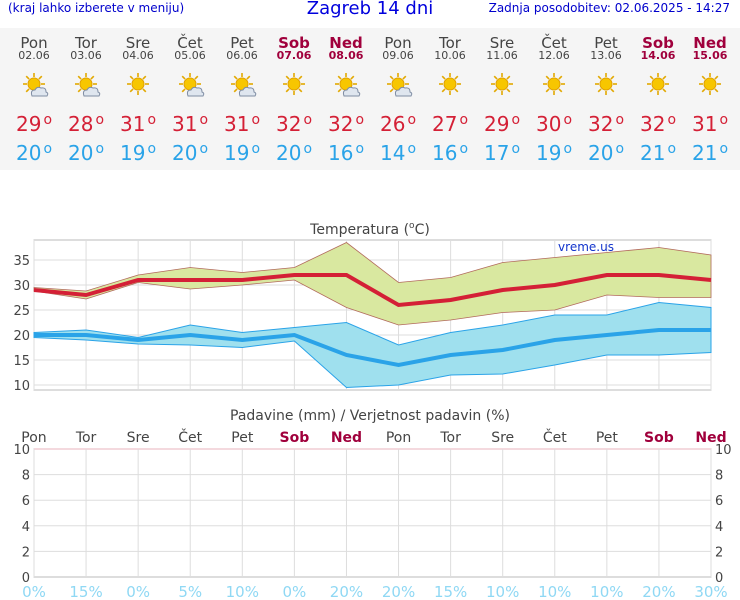 The height and width of the screenshot is (600, 740). What do you see at coordinates (444, 153) in the screenshot?
I see `min-temperature-value: 16` at bounding box center [444, 153].